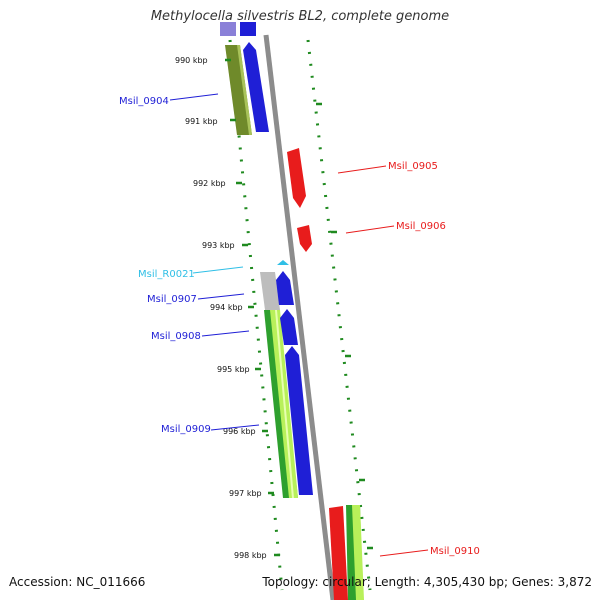  I want to click on gene-label-msil-0904: Msil_0904, so click(144, 101).